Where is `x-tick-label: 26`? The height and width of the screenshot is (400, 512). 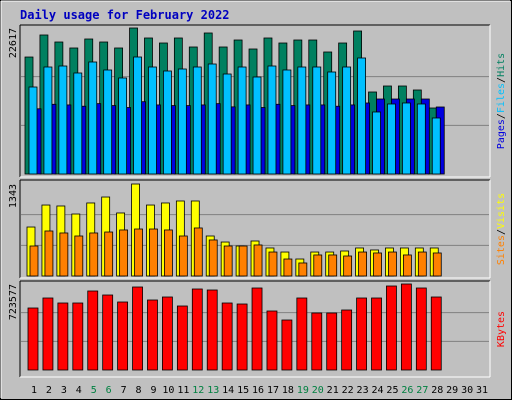 x-tick-label: 26 is located at coordinates (407, 390).